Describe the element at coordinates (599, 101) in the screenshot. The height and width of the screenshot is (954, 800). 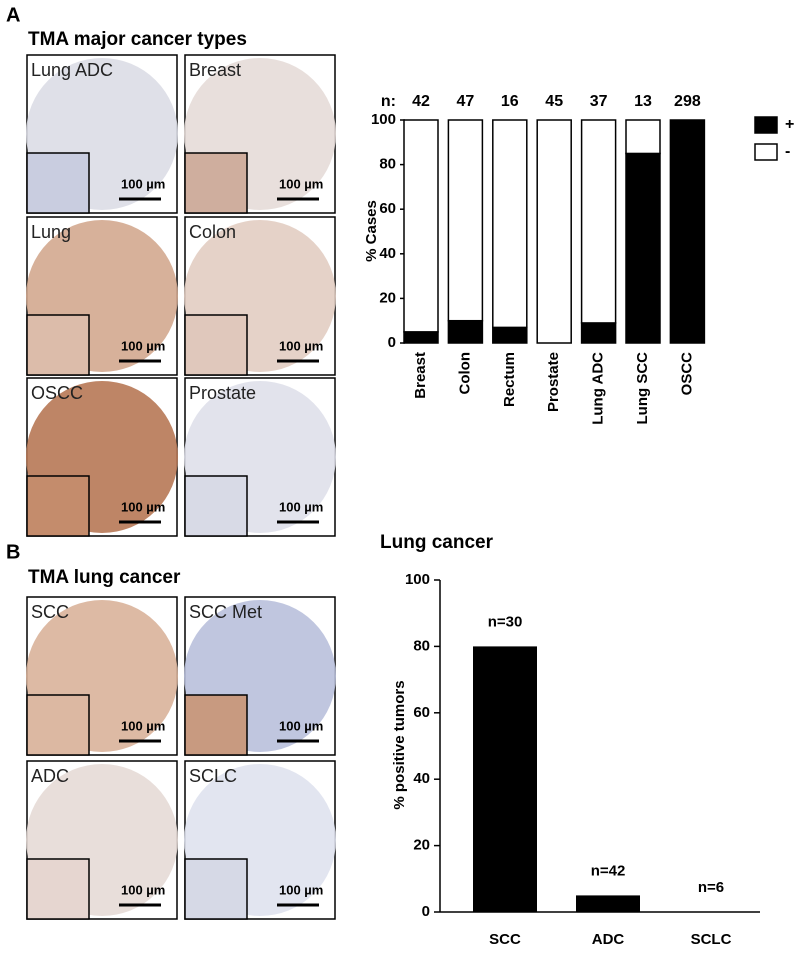
I see `sample-size: 37` at that location.